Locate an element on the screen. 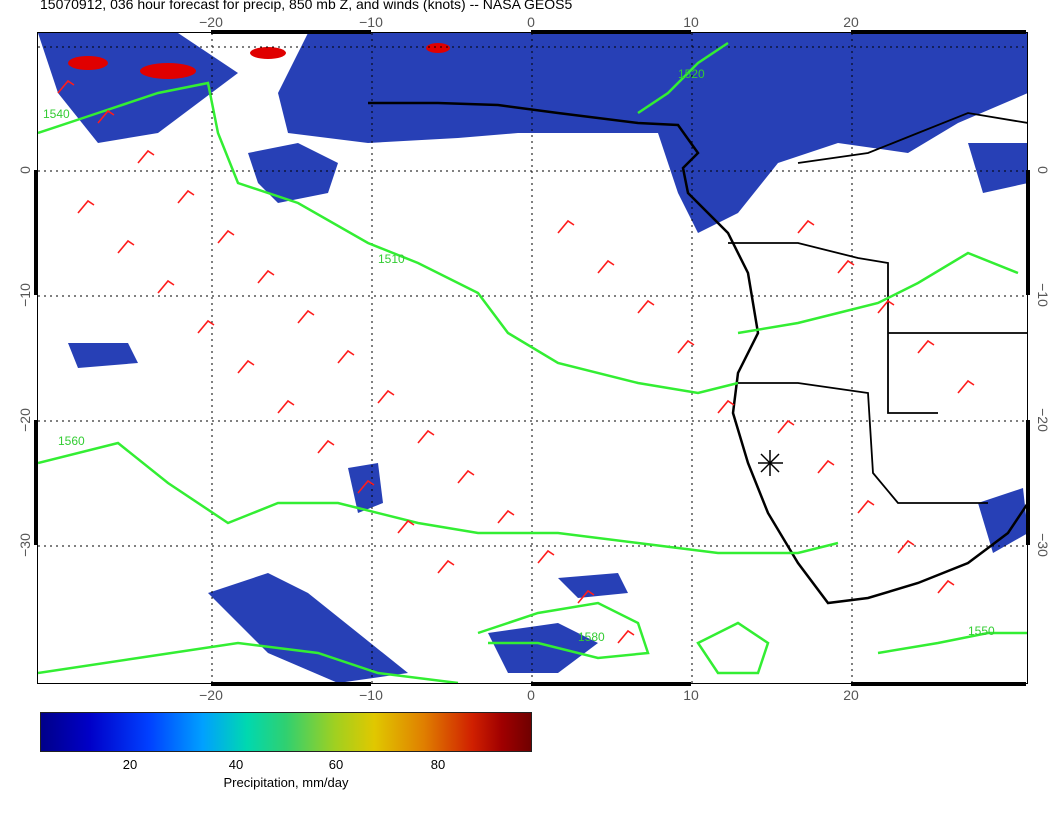 The width and height of the screenshot is (1056, 816). country-borders is located at coordinates (877, 308).